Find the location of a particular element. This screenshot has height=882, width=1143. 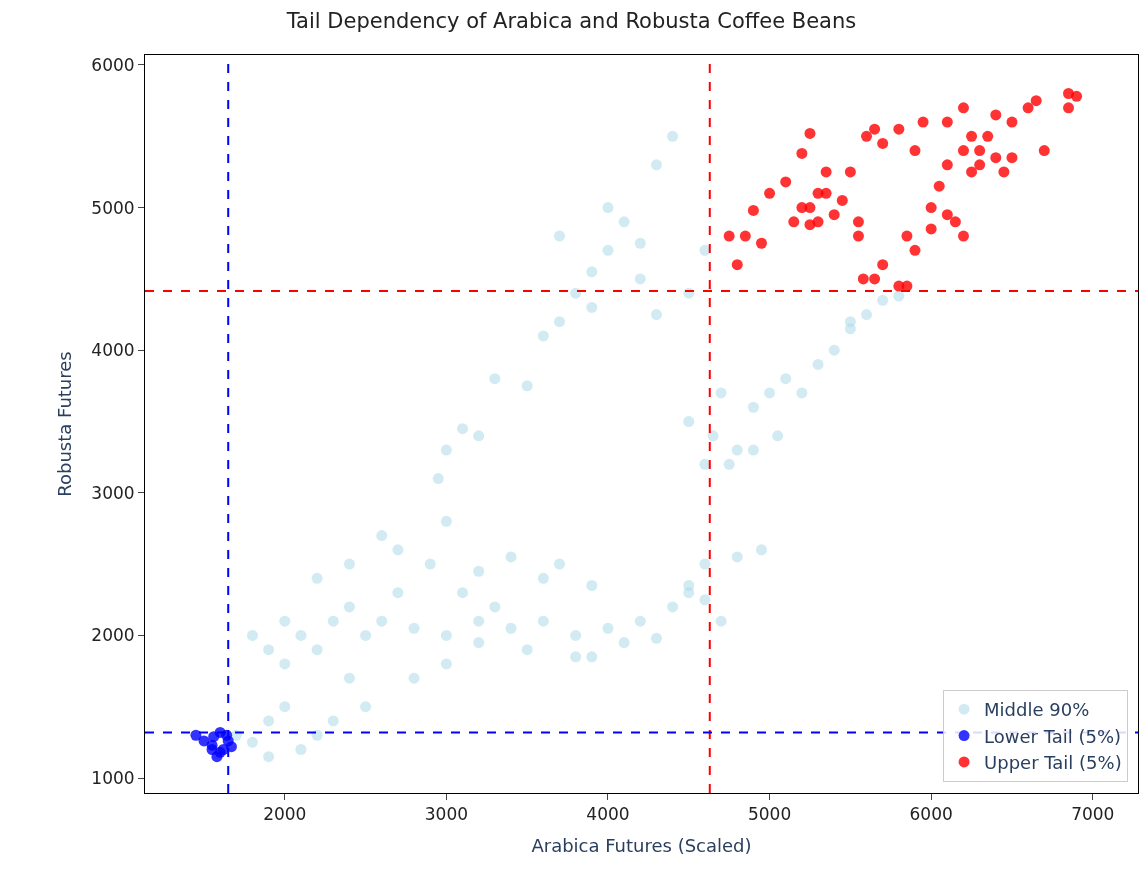

y-tick-label: 3000 is located at coordinates (113, 492).